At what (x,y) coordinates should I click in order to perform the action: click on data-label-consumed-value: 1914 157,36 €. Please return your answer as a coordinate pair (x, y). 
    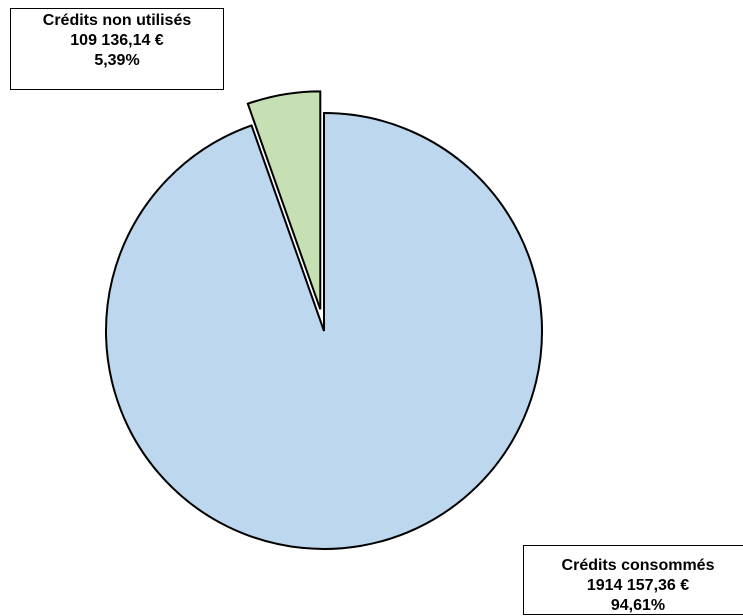
    Looking at the image, I should click on (638, 585).